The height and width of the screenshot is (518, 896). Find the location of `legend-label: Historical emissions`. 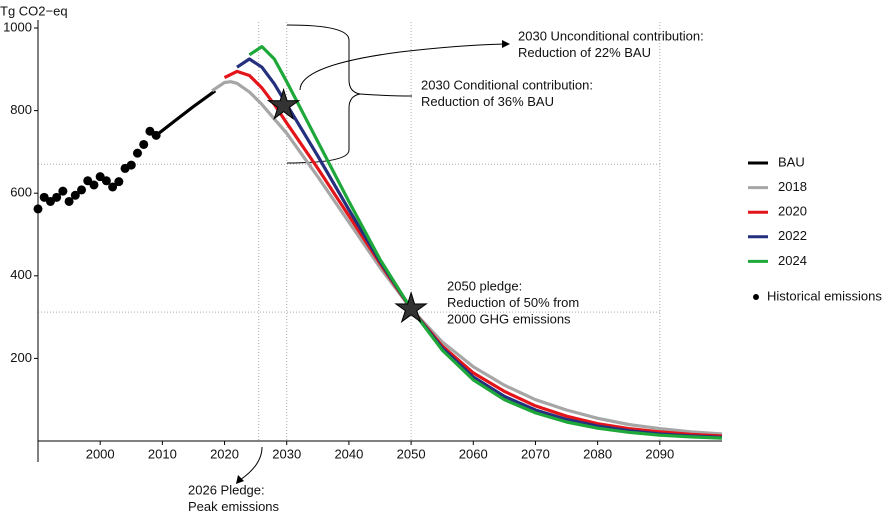

legend-label: Historical emissions is located at coordinates (824, 295).